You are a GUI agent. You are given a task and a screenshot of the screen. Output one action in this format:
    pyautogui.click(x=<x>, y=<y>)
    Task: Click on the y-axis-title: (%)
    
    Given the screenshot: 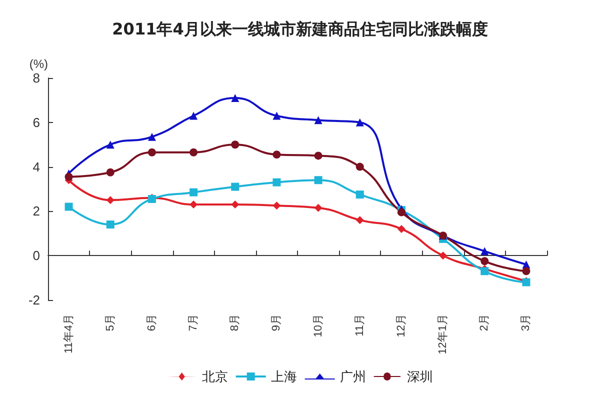 What is the action you would take?
    pyautogui.click(x=38, y=64)
    